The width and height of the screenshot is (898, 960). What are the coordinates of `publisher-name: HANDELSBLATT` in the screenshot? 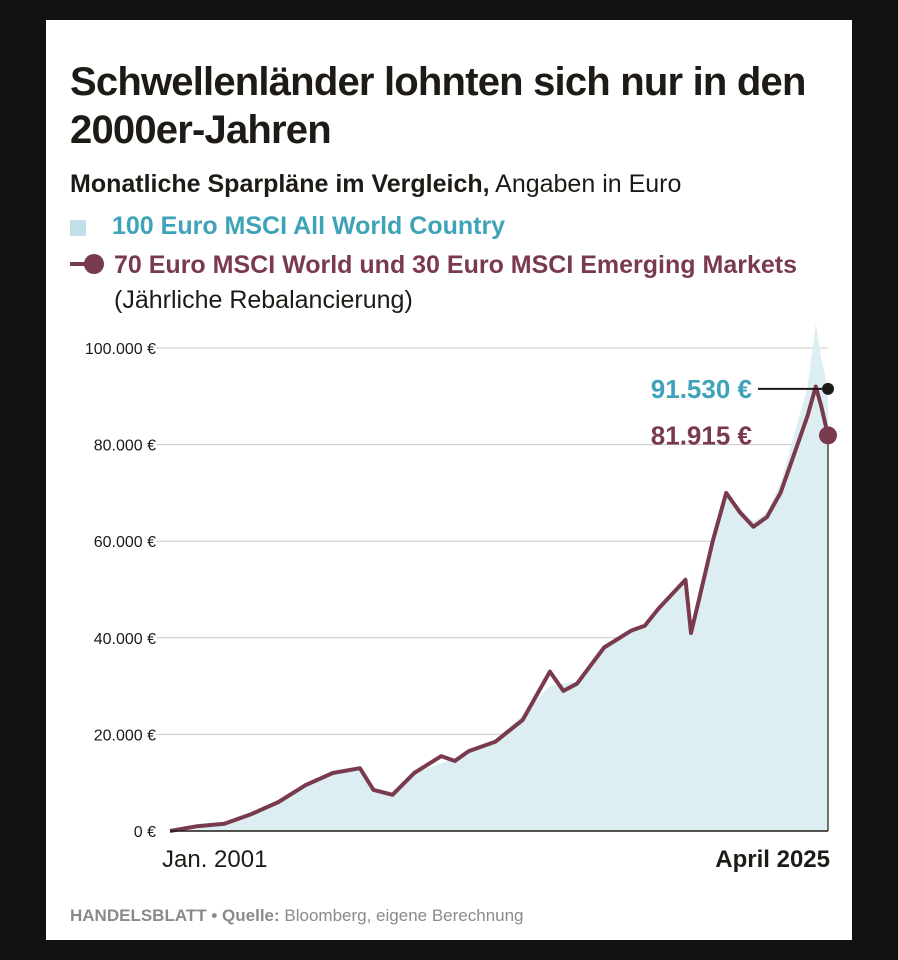 It's located at (138, 915).